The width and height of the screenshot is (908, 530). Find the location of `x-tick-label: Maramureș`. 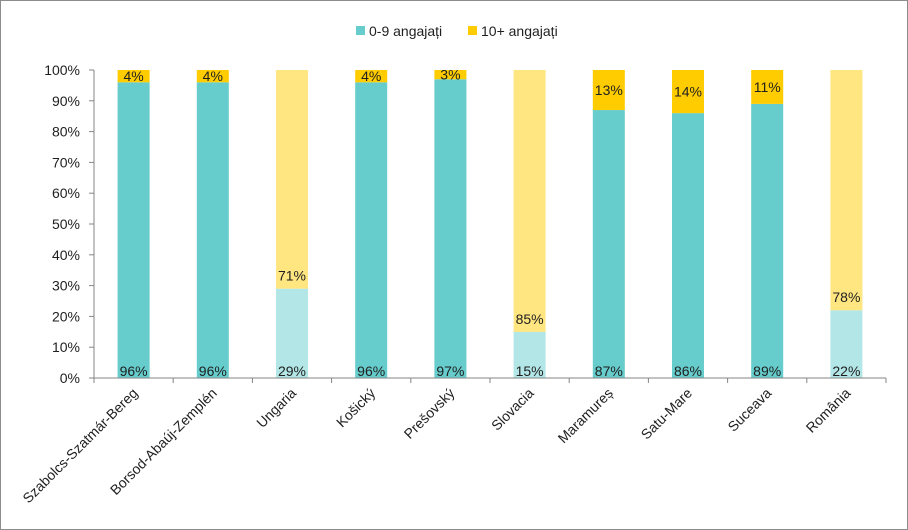

x-tick-label: Maramureș is located at coordinates (585, 415).